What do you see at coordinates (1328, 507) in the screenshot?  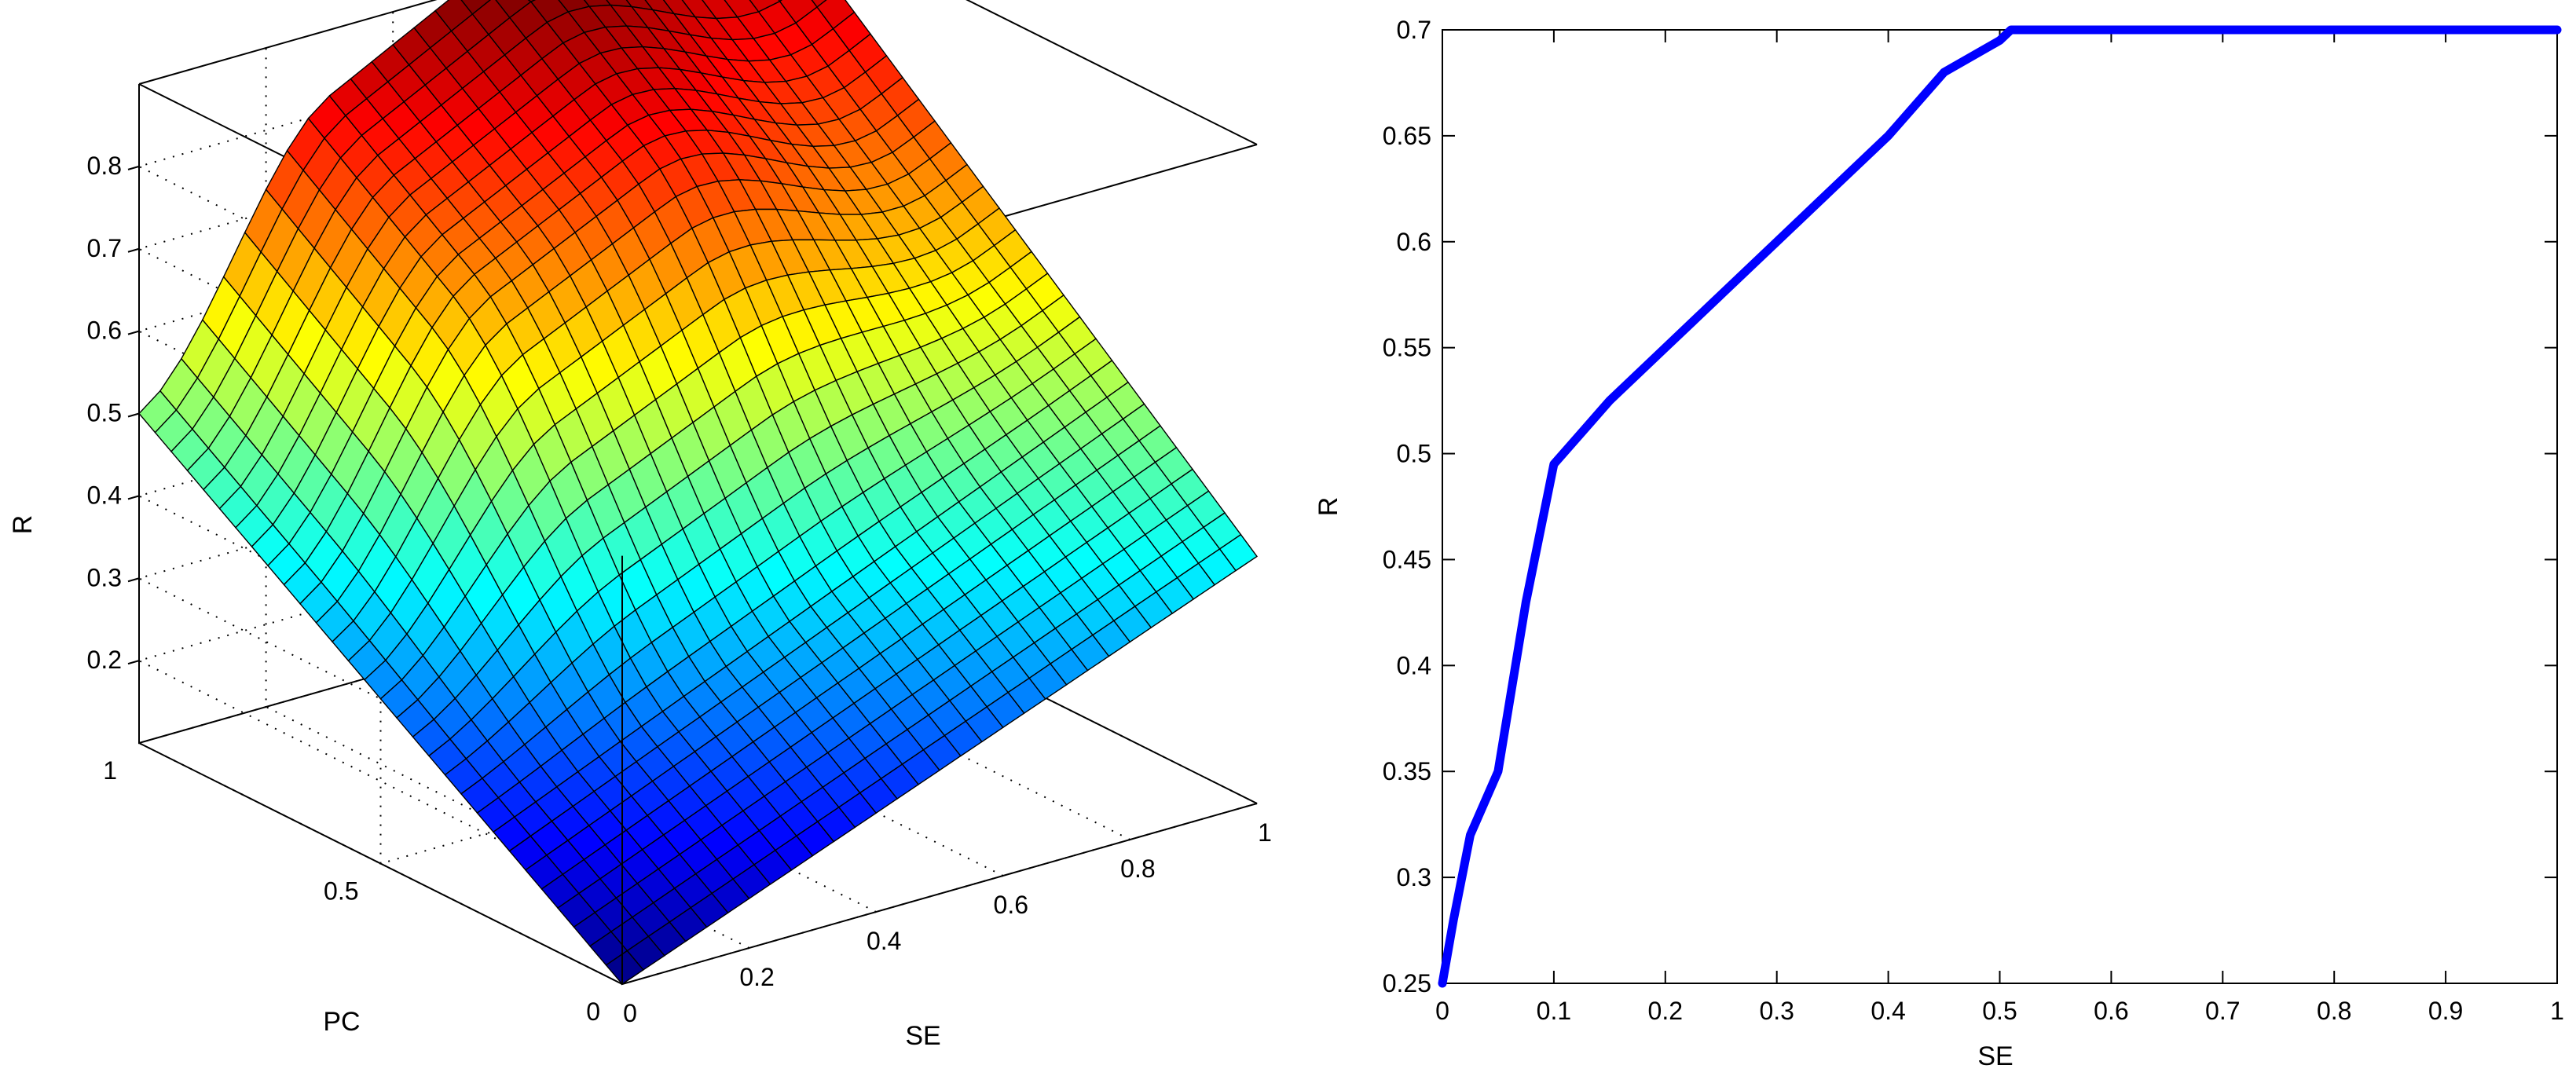 I see `line-y-label: R` at bounding box center [1328, 507].